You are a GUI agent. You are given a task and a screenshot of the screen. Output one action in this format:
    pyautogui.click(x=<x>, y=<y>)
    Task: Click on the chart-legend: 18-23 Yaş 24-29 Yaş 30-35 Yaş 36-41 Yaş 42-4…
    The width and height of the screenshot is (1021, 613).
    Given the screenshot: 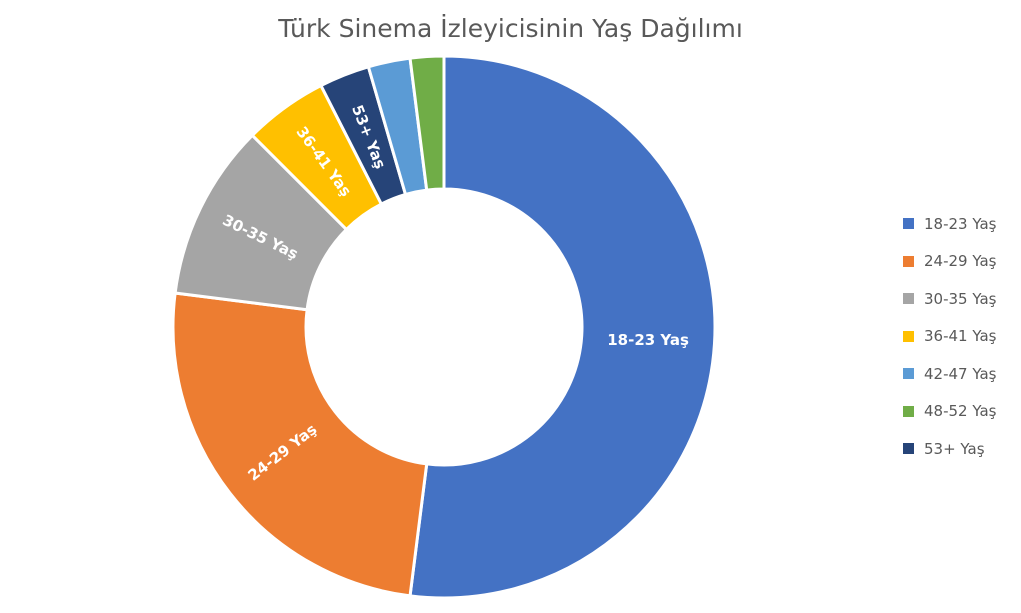 What is the action you would take?
    pyautogui.click(x=959, y=336)
    